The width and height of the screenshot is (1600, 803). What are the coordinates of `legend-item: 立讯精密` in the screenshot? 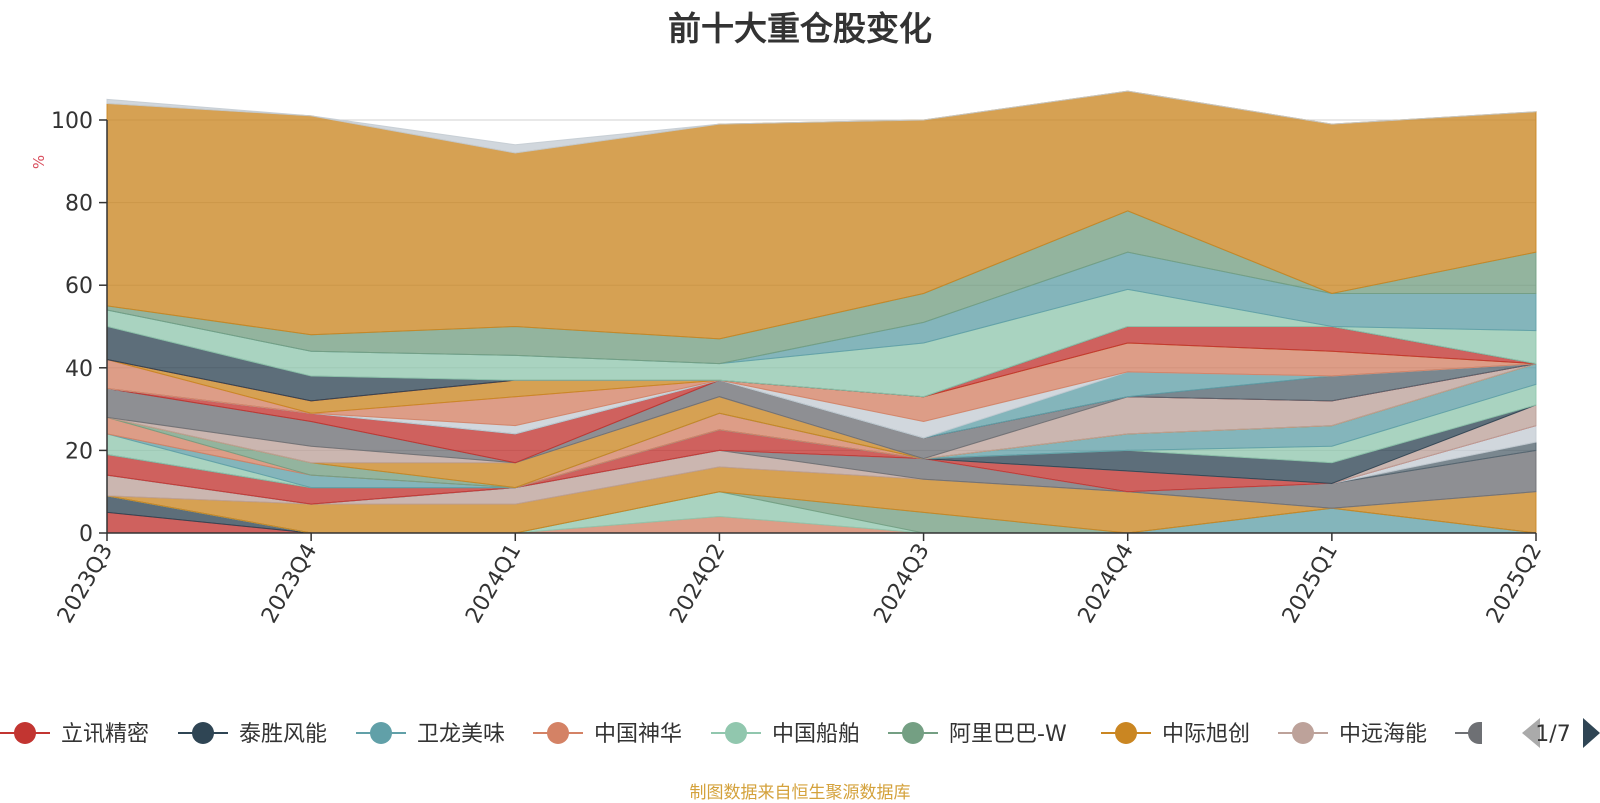 It's located at (74, 734).